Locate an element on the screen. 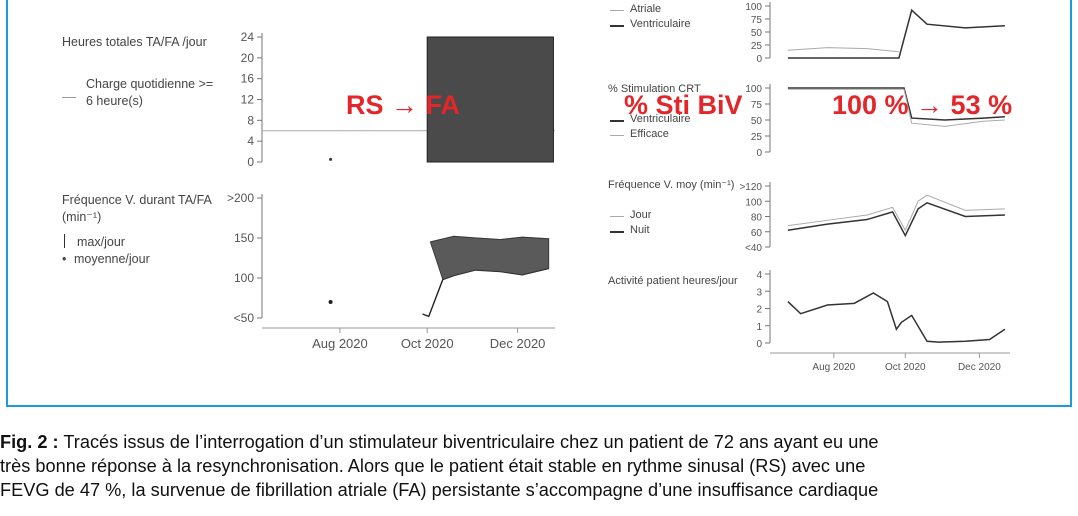 This screenshot has height=516, width=1078. chart5-ytick-label-1: 3 is located at coordinates (759, 292).